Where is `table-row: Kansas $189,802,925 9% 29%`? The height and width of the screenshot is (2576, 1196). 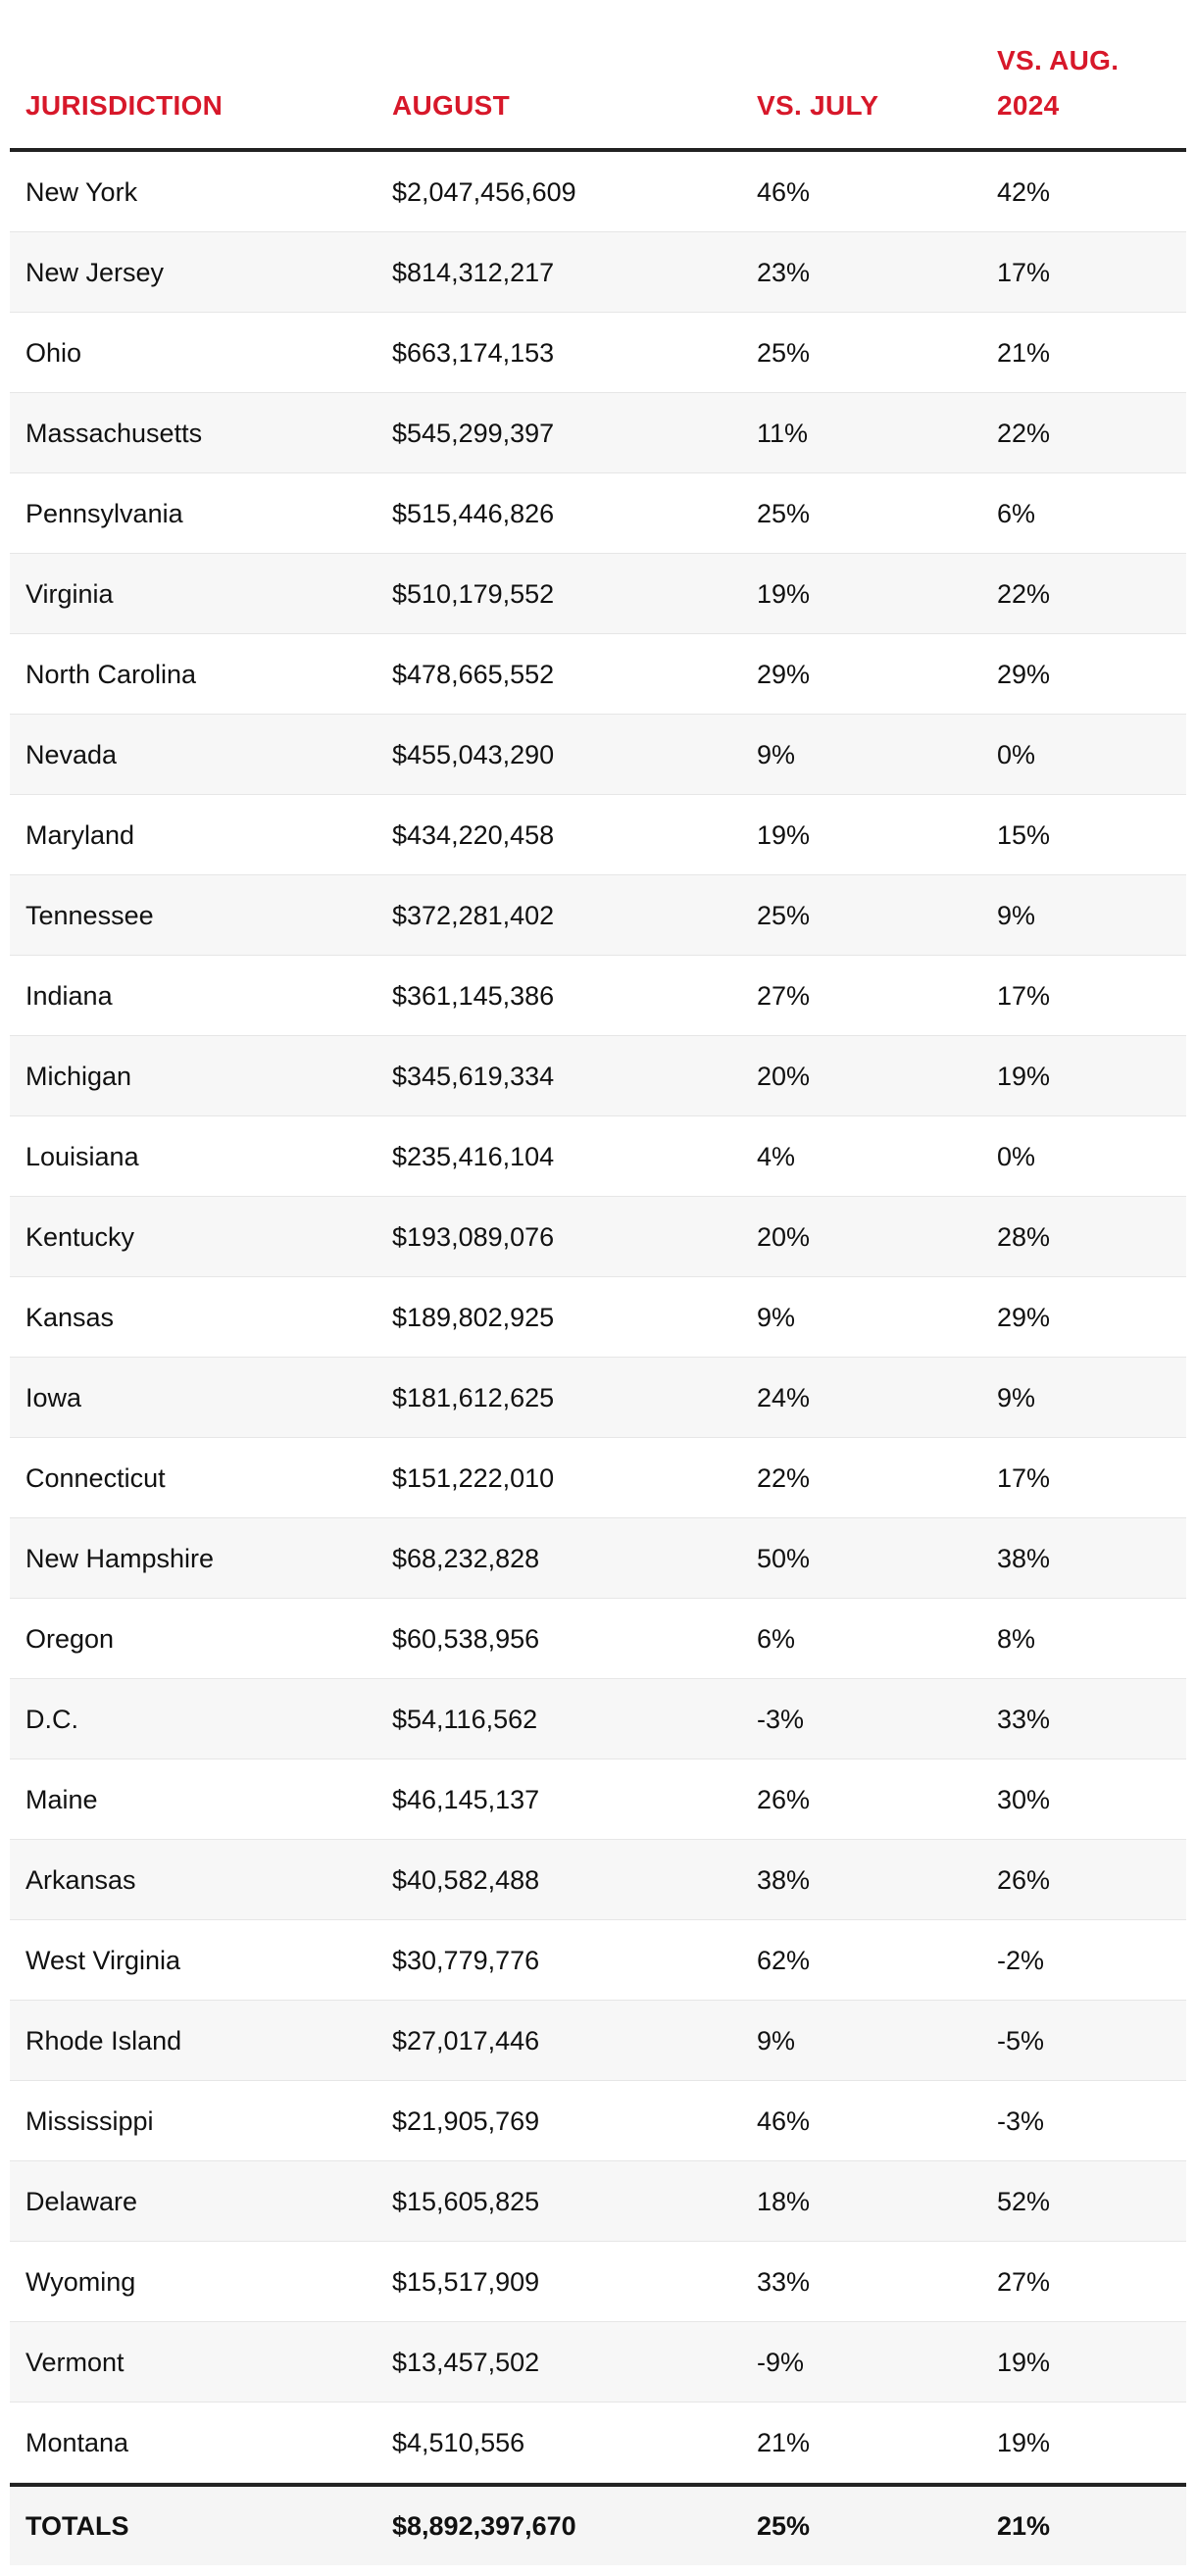
table-row: Kansas $189,802,925 9% 29% is located at coordinates (598, 1317).